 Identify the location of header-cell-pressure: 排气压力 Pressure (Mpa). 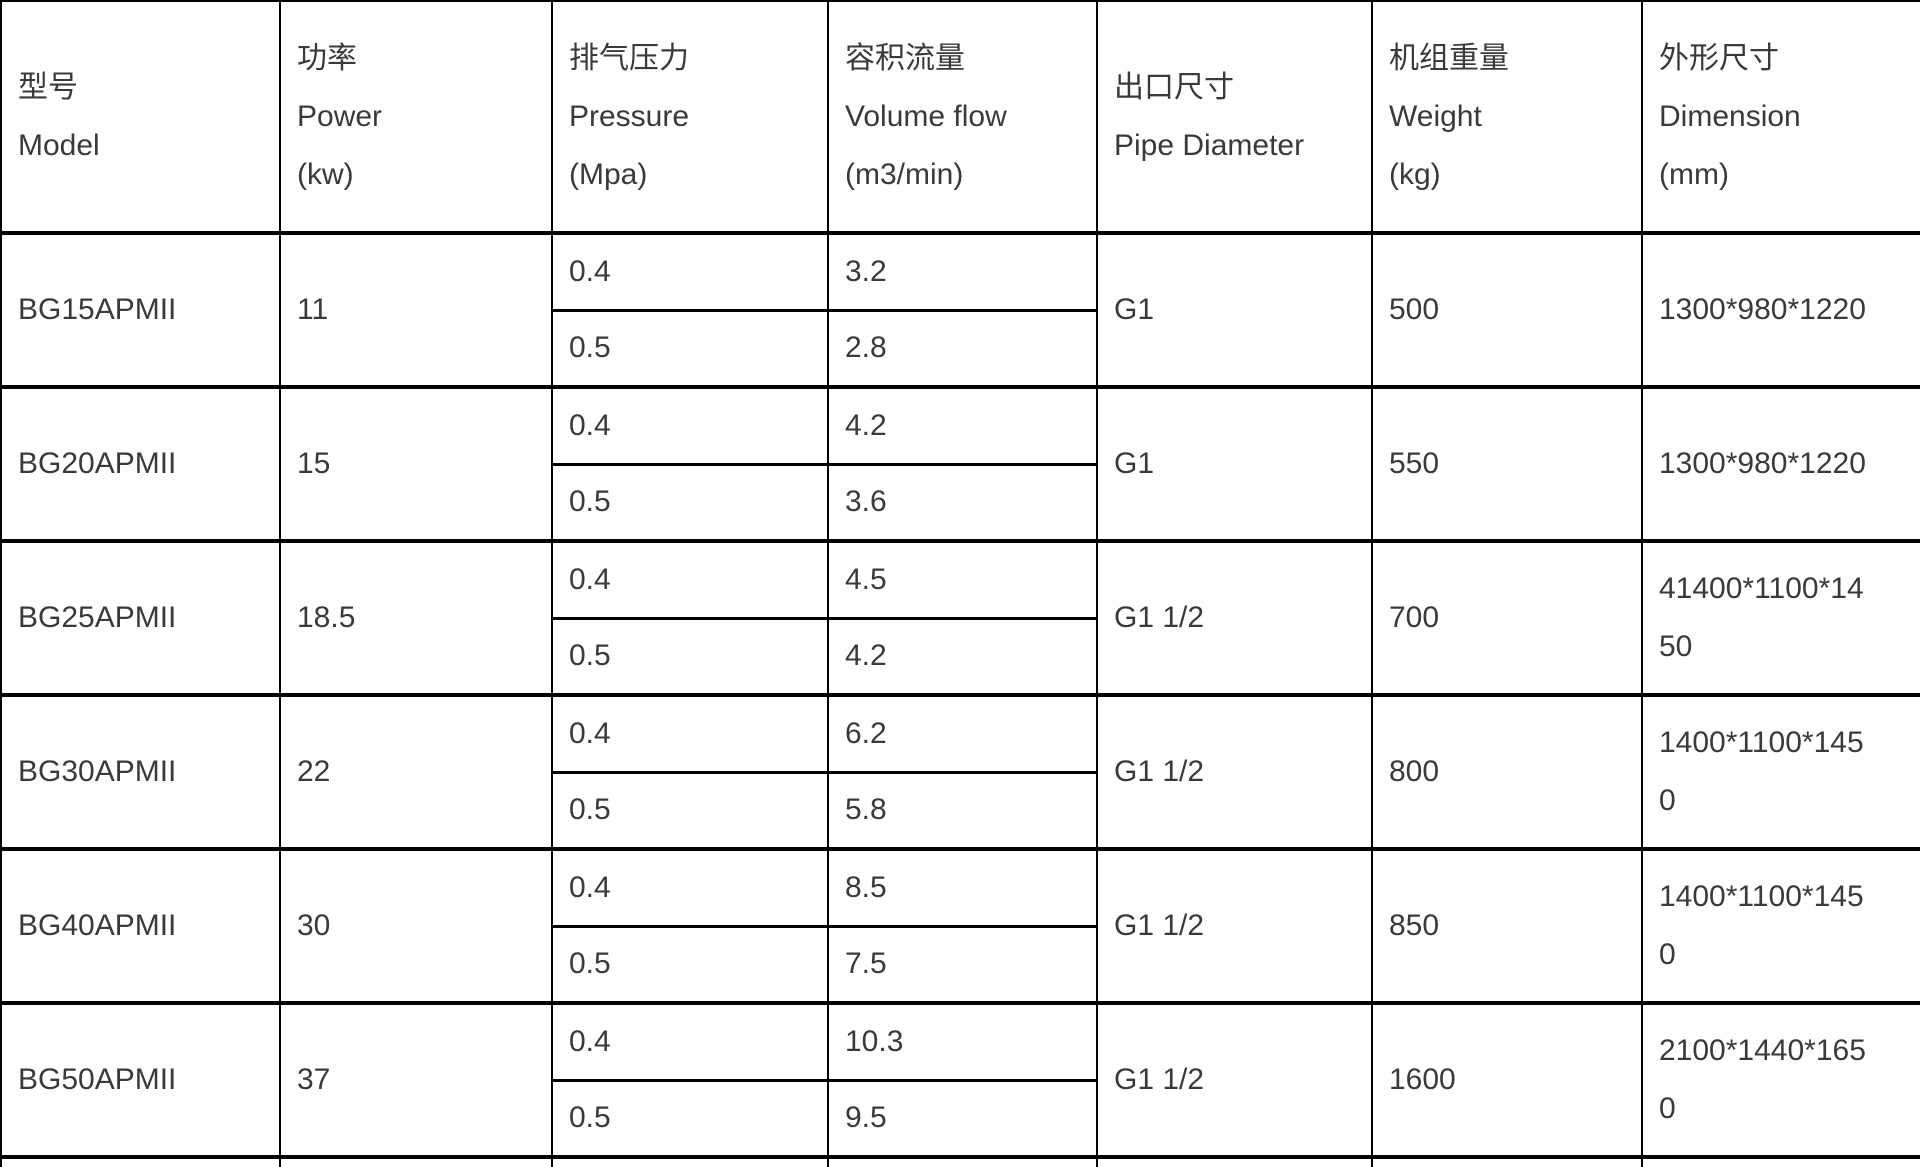
(690, 117).